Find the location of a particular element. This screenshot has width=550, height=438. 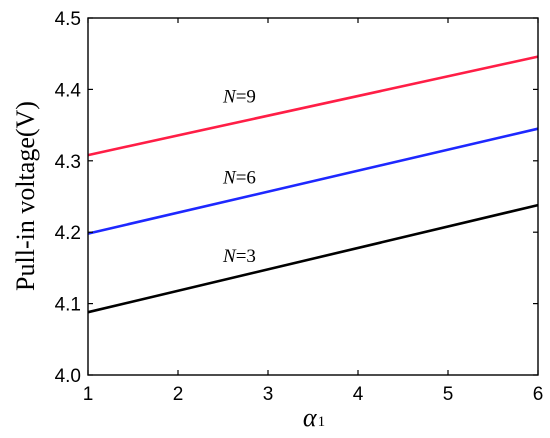

annotation-layer: N=9N=6N=3 is located at coordinates (239, 176).